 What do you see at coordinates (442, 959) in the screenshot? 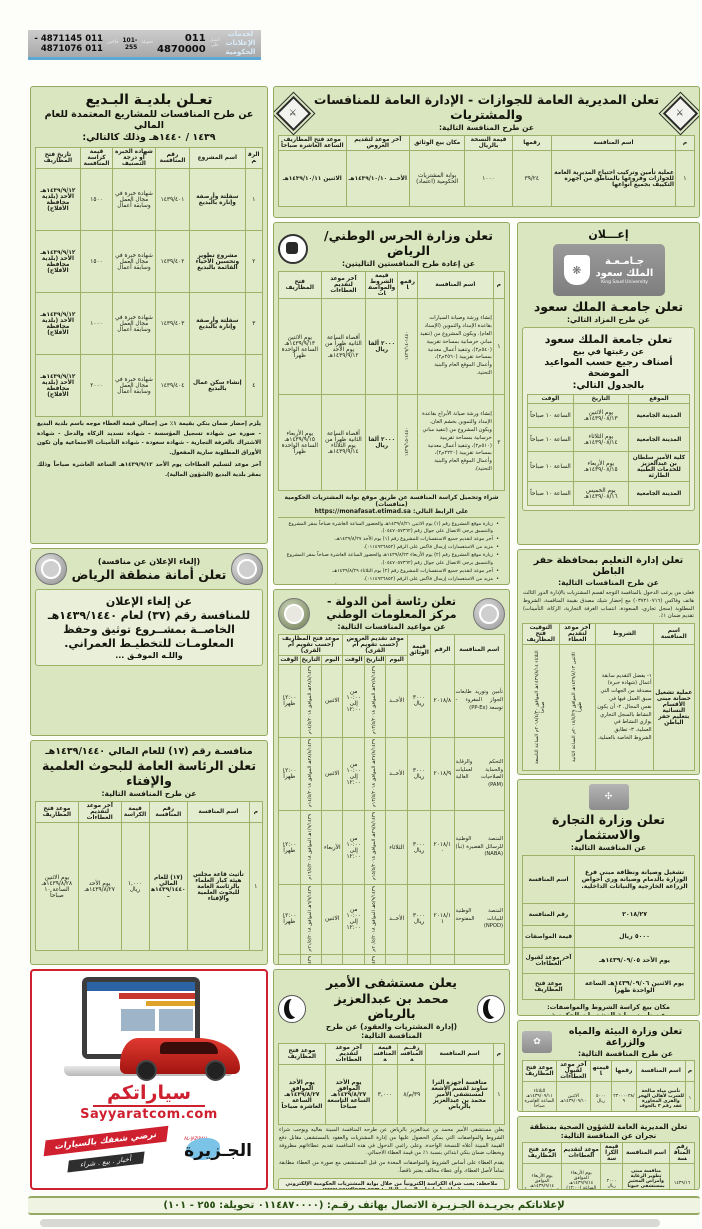
I see `cell: ٢٠١٨/١٢` at bounding box center [442, 959].